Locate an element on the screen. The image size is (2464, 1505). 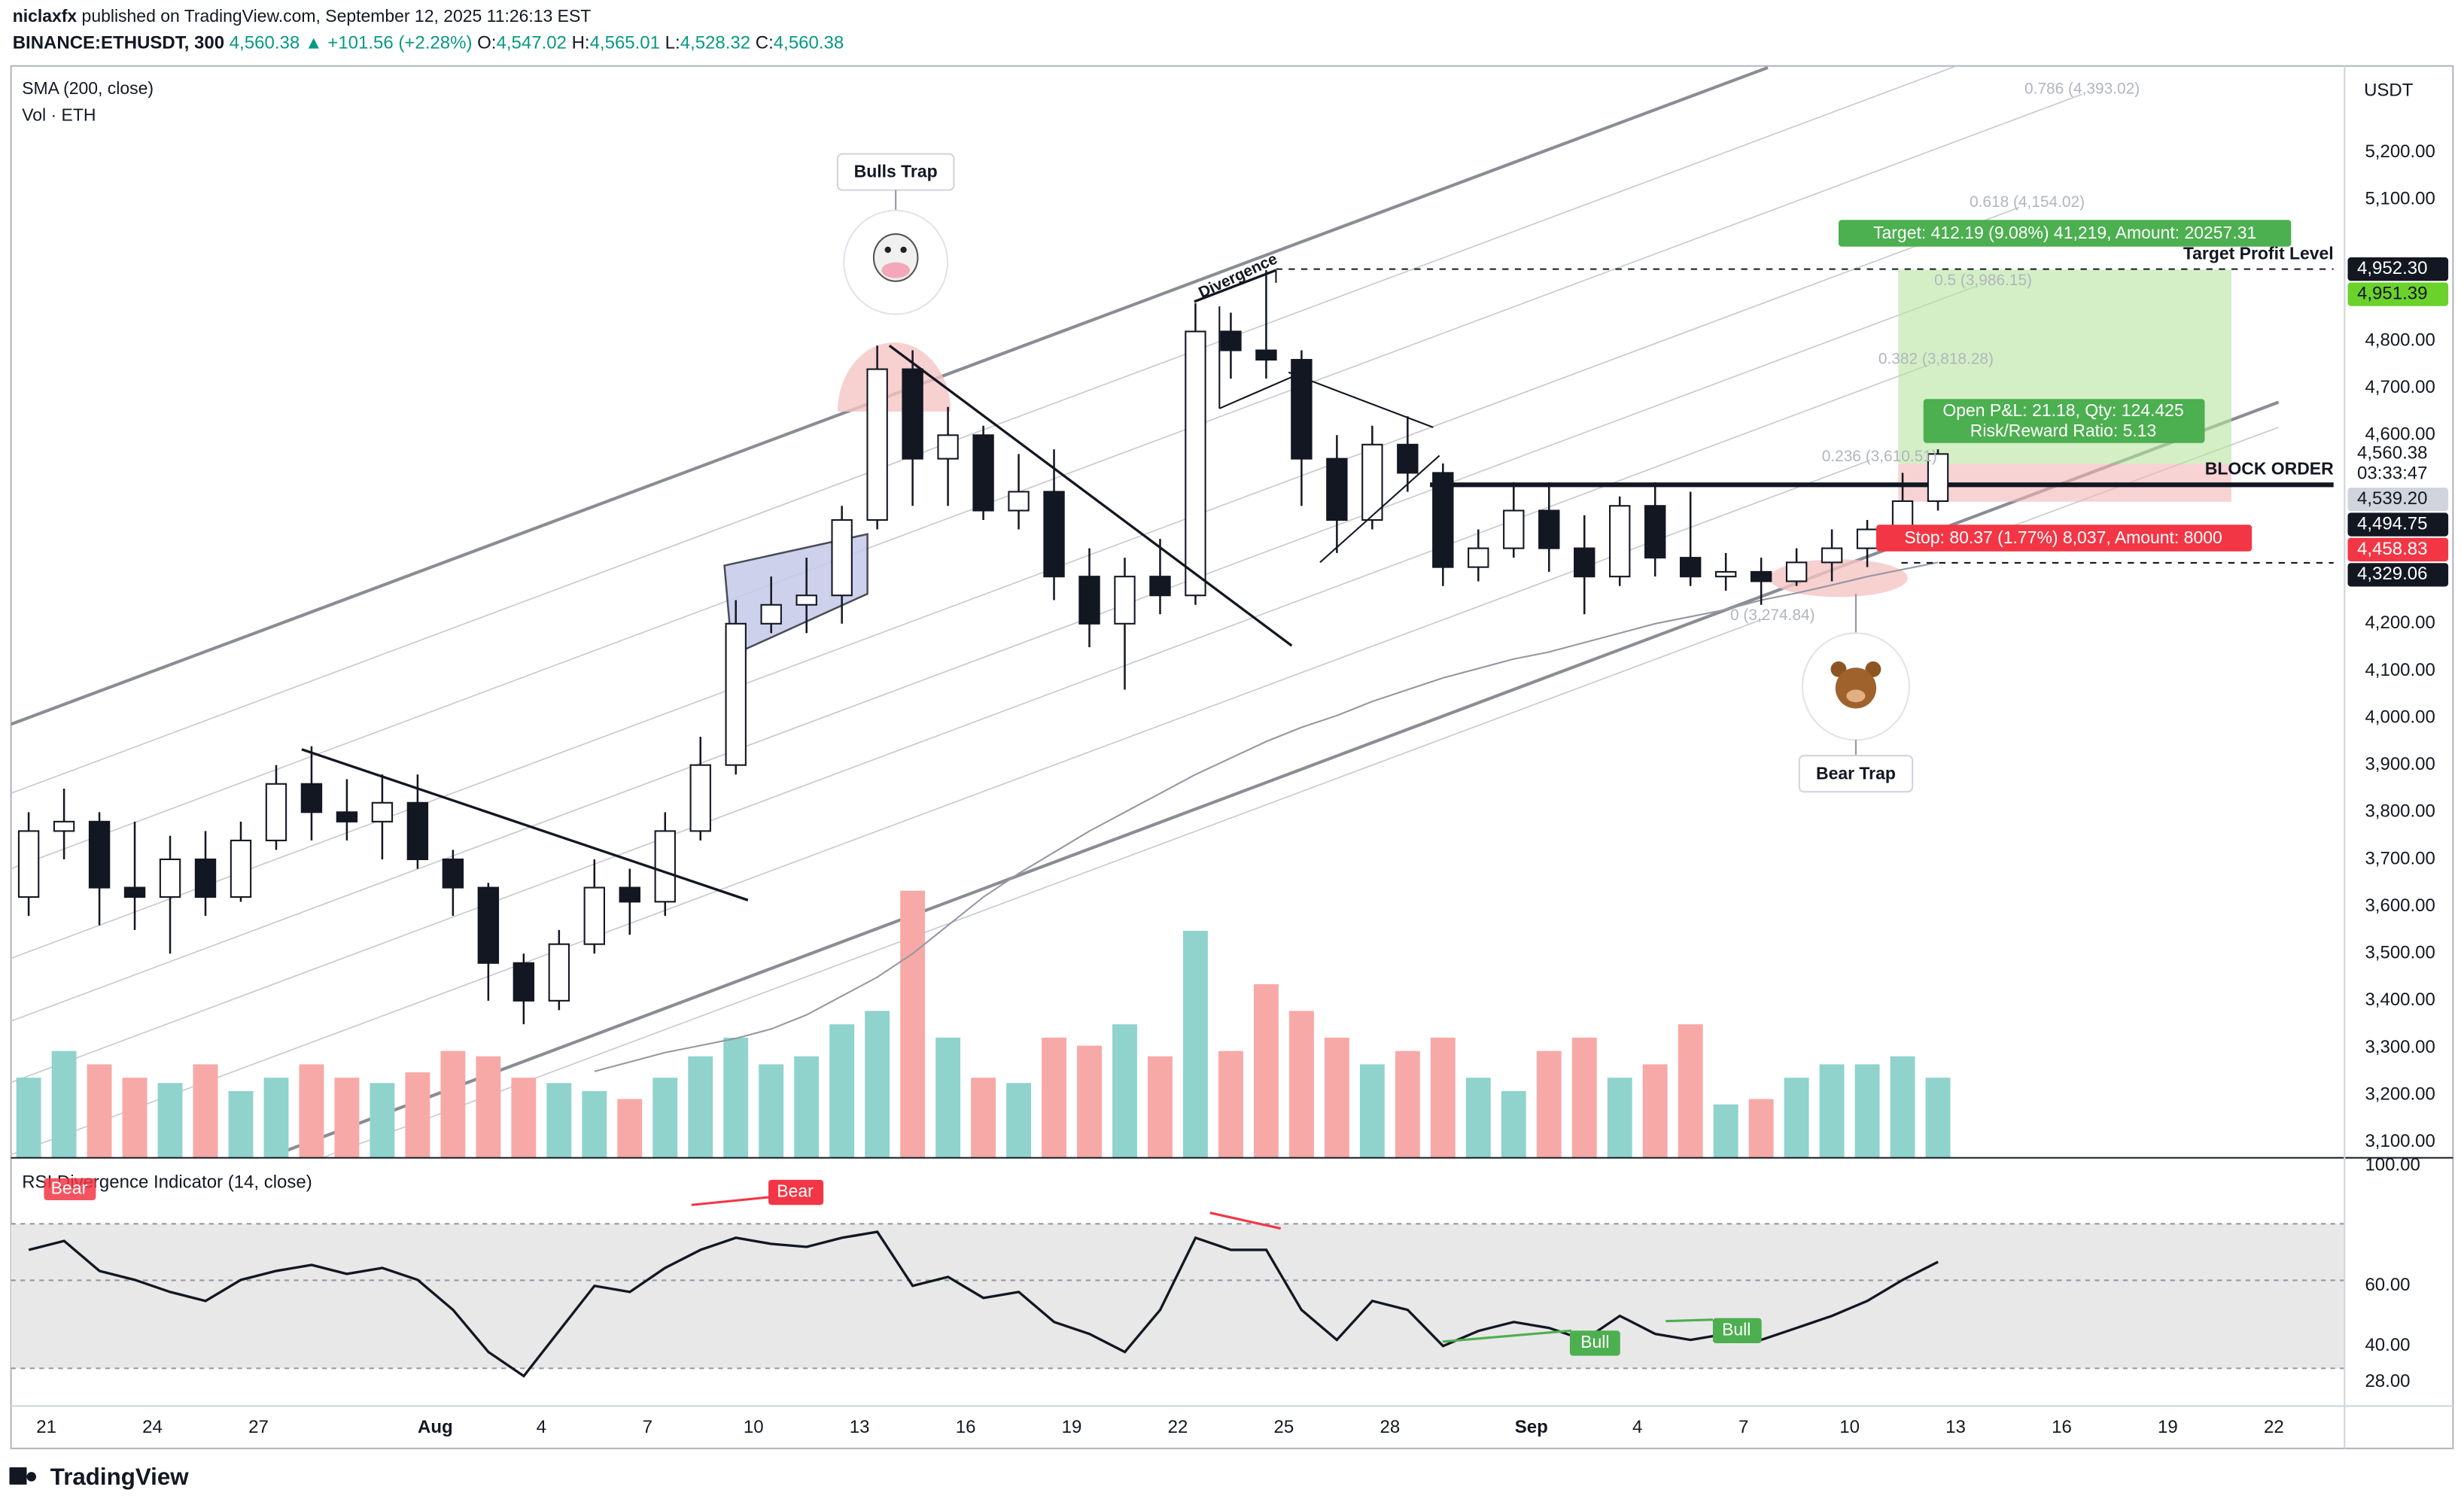
brand: TradingView is located at coordinates (119, 1477).